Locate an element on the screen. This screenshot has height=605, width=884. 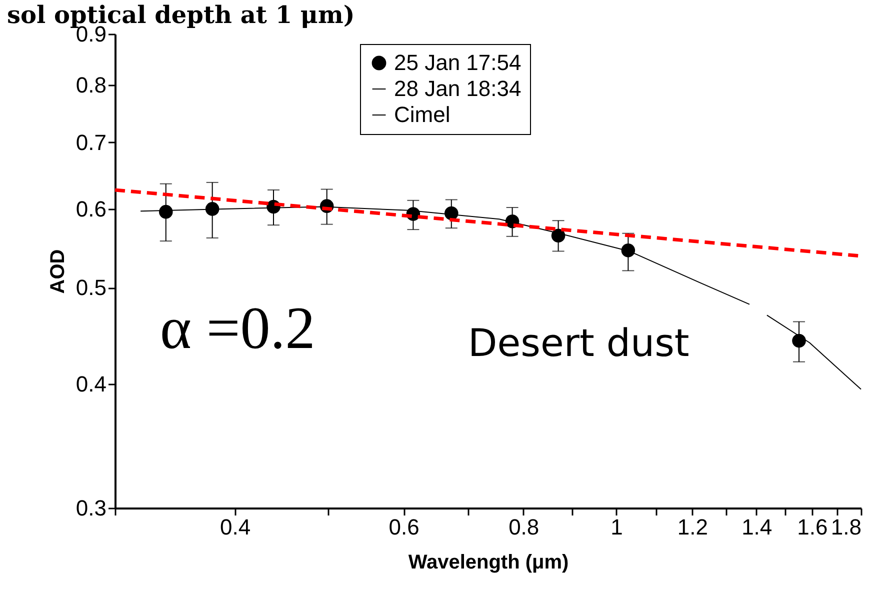
x-tick-label: 0.6 is located at coordinates (404, 527).